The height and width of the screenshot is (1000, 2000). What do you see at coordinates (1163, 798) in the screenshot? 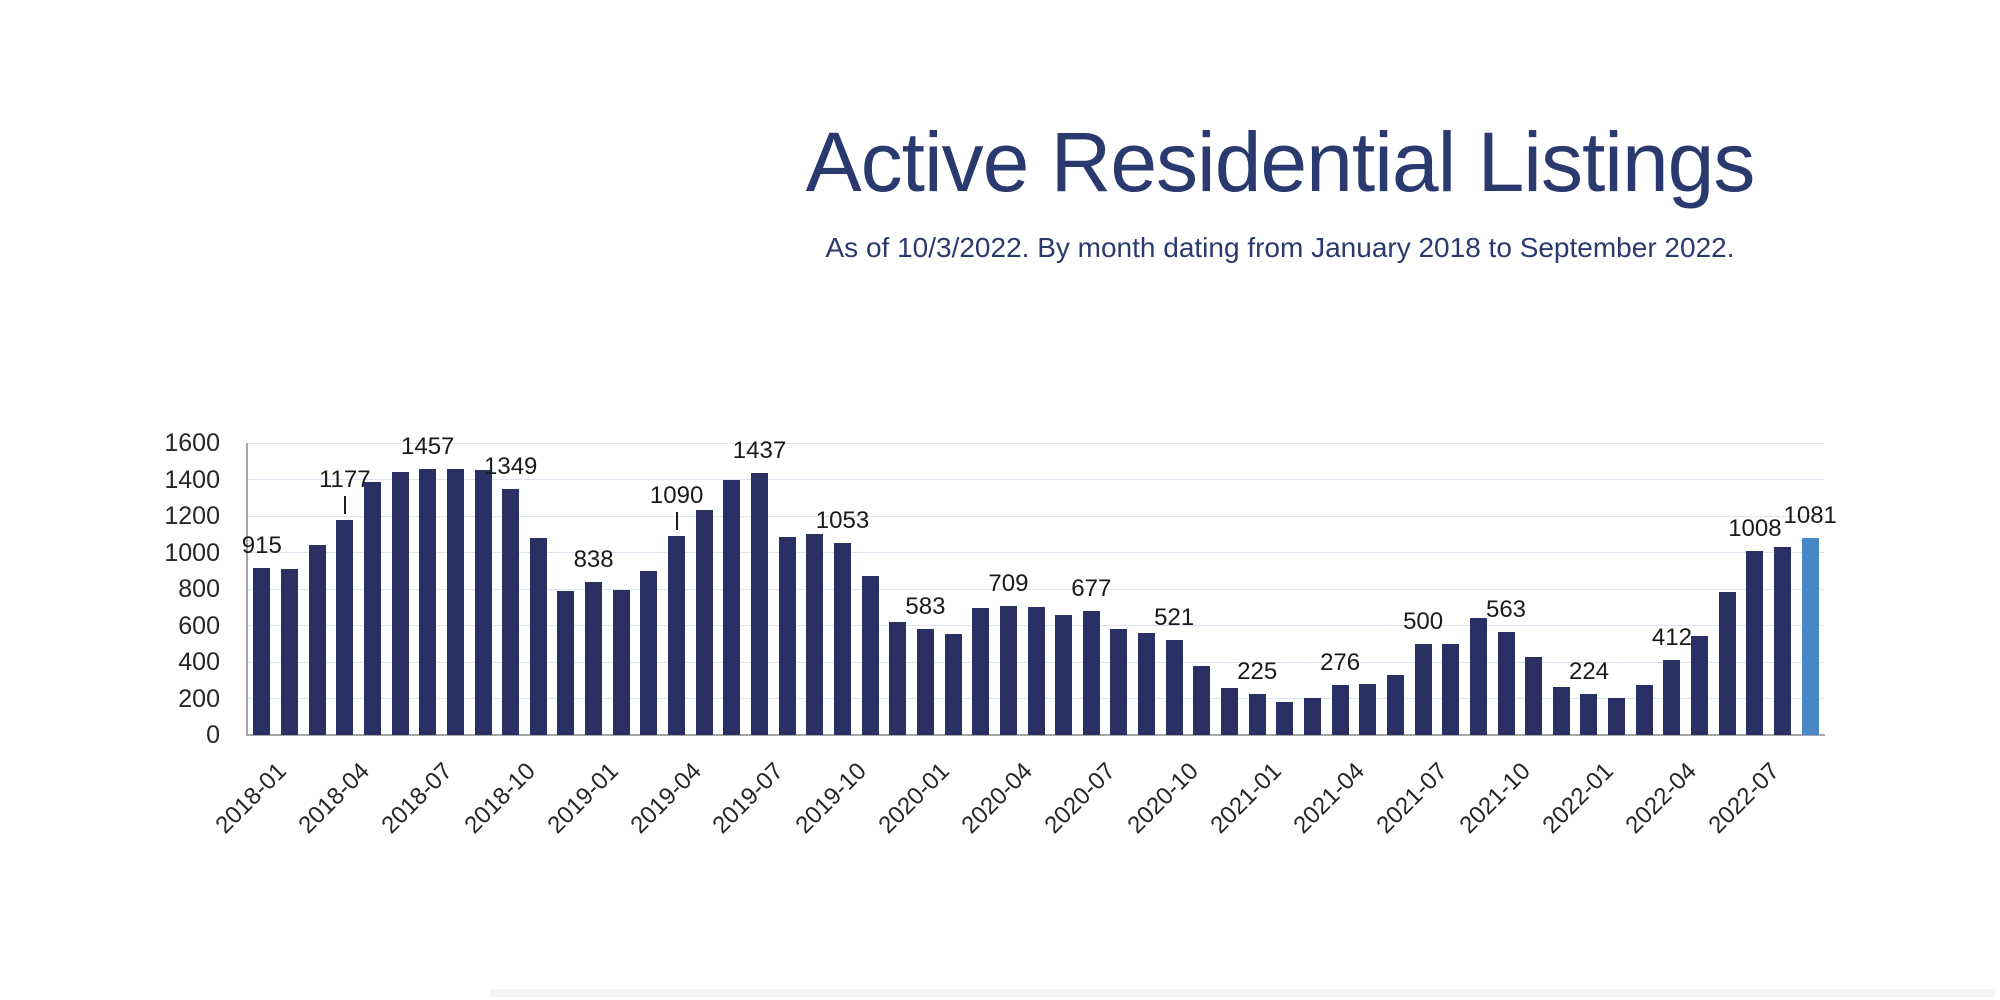
I see `x-axis-tick-label: 2020-10` at bounding box center [1163, 798].